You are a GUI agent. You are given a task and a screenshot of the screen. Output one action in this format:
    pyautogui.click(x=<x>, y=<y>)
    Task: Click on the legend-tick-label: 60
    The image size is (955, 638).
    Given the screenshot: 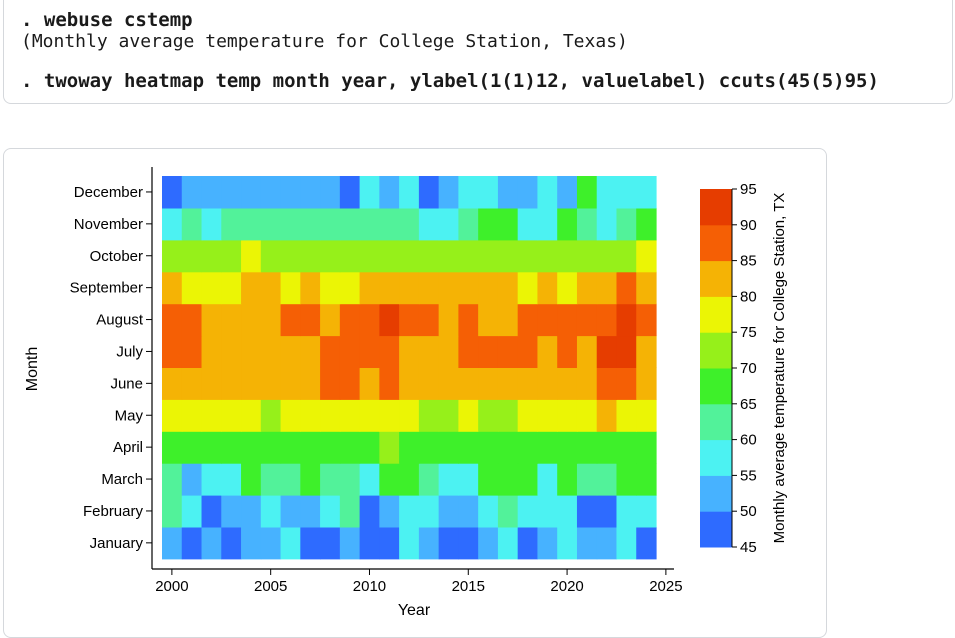 What is the action you would take?
    pyautogui.click(x=748, y=440)
    